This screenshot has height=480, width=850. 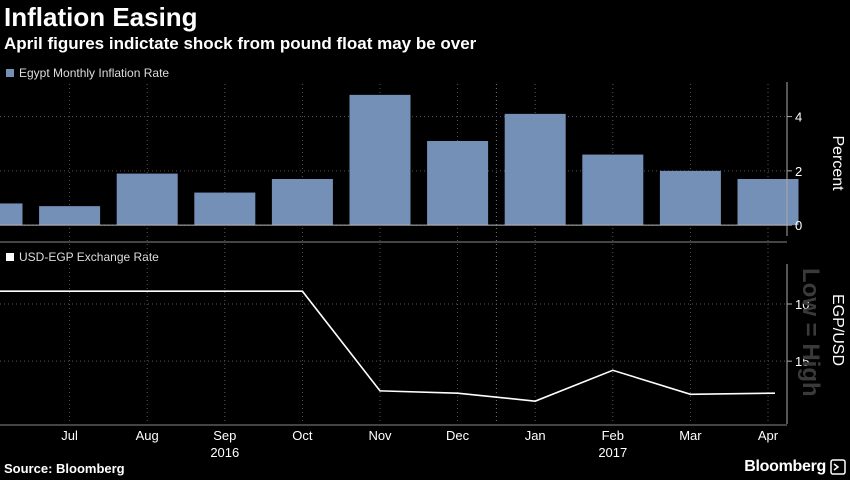 What do you see at coordinates (535, 435) in the screenshot?
I see `x-tick-label: Jan` at bounding box center [535, 435].